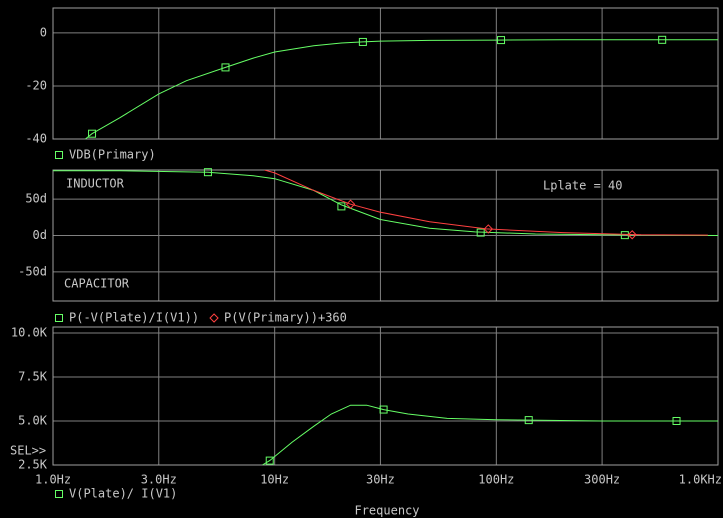 This screenshot has width=723, height=518. Describe the element at coordinates (53, 480) in the screenshot. I see `x-tick-label: 1.0Hz` at that location.